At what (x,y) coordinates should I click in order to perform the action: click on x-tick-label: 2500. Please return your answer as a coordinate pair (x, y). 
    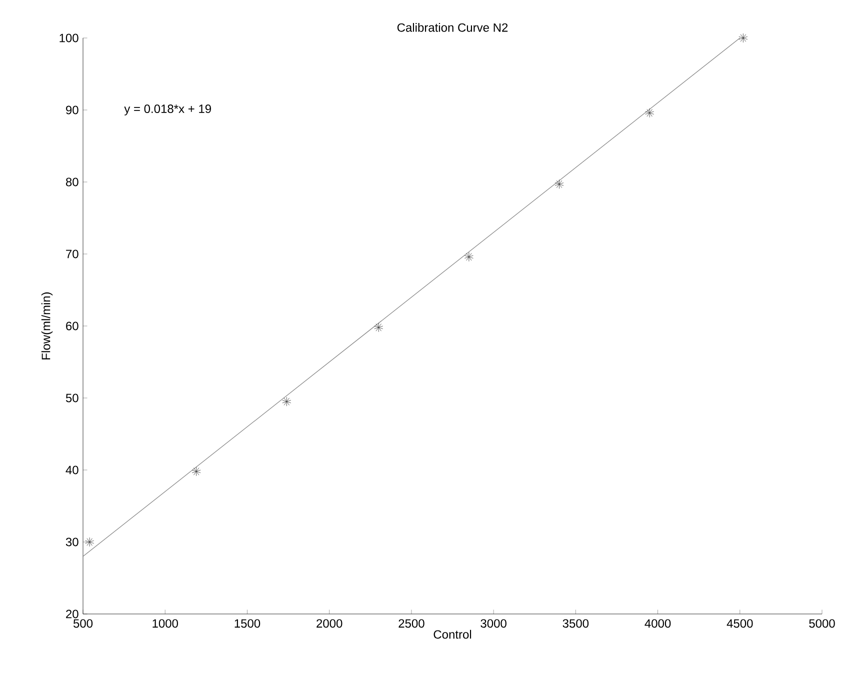
    Looking at the image, I should click on (411, 623).